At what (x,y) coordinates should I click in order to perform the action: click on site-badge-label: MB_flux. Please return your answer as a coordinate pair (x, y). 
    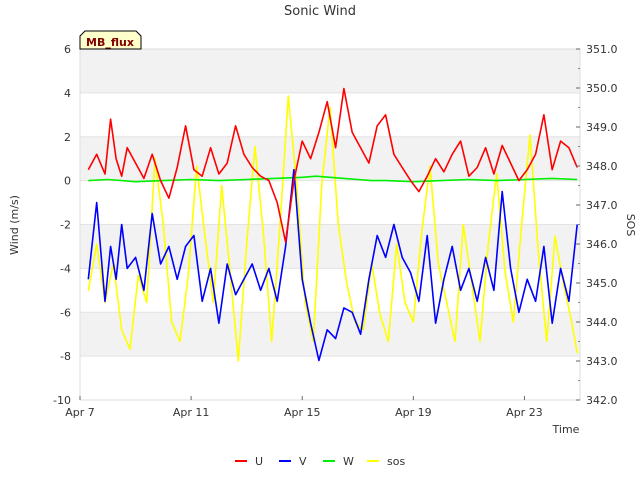
    Looking at the image, I should click on (110, 42).